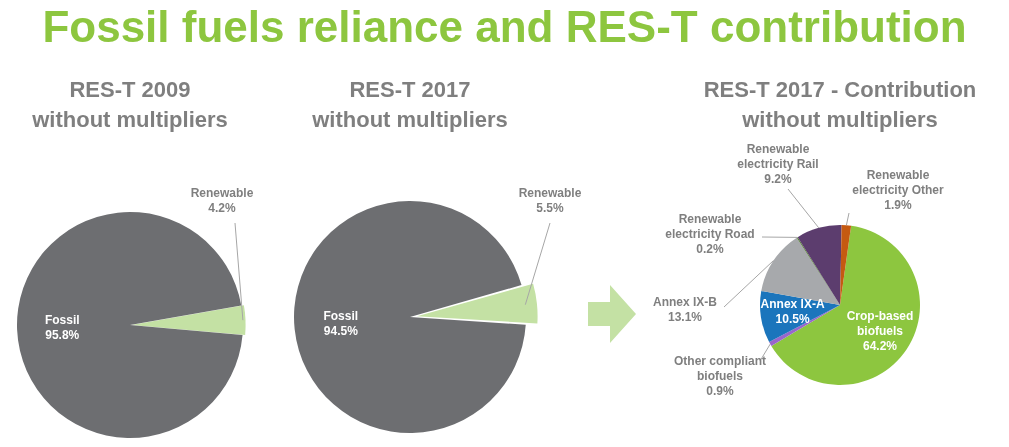  Describe the element at coordinates (880, 323) in the screenshot. I see `slice-label: Crop-based biofuels` at that location.